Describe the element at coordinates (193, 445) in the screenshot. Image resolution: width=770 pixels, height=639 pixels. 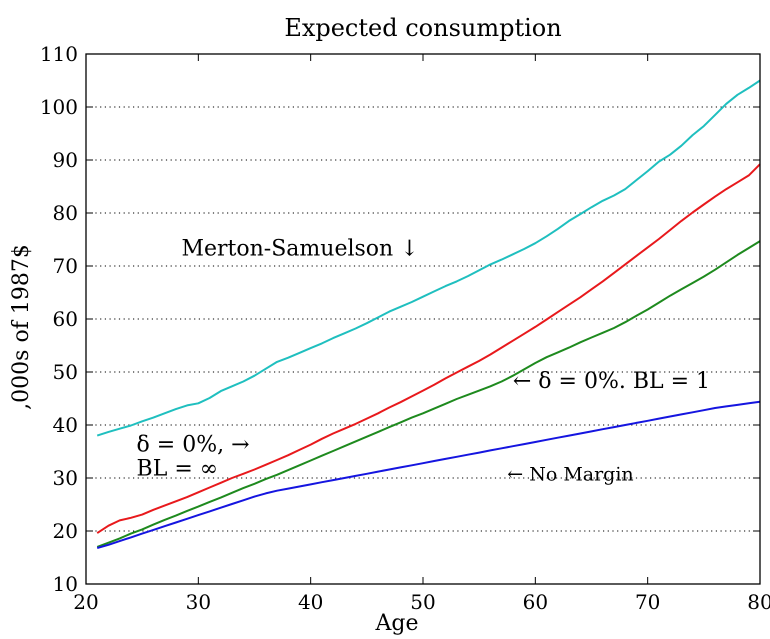
I see `annotation-2: δ = 0%, →` at that location.